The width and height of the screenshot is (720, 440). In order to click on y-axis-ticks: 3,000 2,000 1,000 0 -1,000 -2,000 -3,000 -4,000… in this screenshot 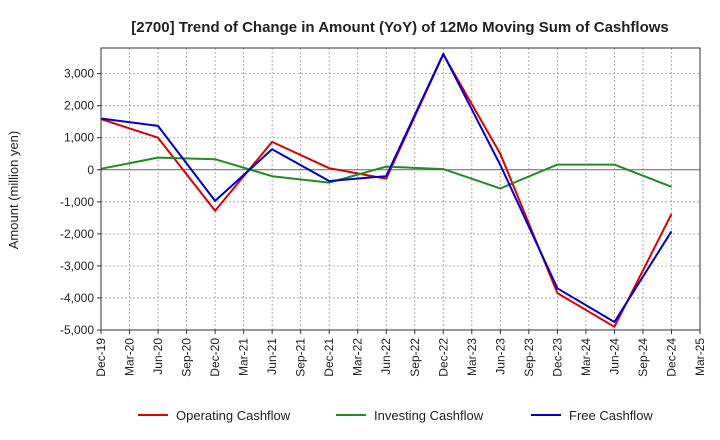, I will do `click(80, 202)`.